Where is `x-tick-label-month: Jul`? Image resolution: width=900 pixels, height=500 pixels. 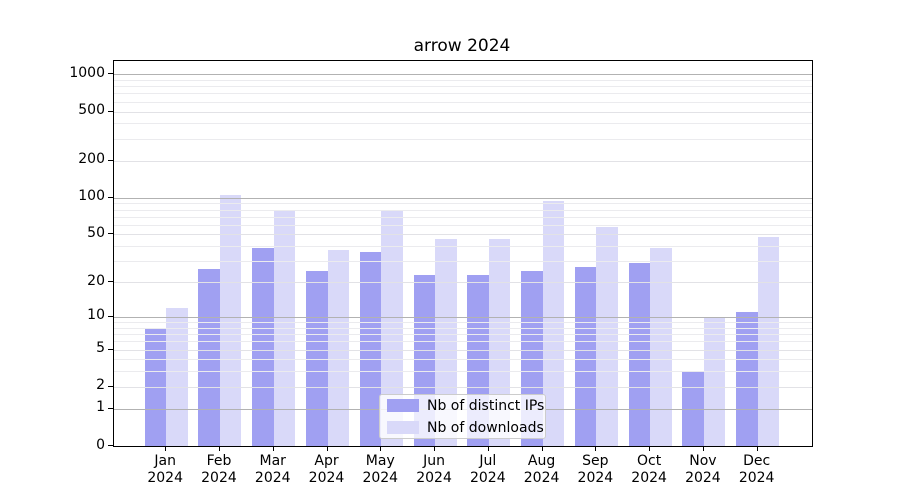
x-tick-label-month: Jul is located at coordinates (488, 461).